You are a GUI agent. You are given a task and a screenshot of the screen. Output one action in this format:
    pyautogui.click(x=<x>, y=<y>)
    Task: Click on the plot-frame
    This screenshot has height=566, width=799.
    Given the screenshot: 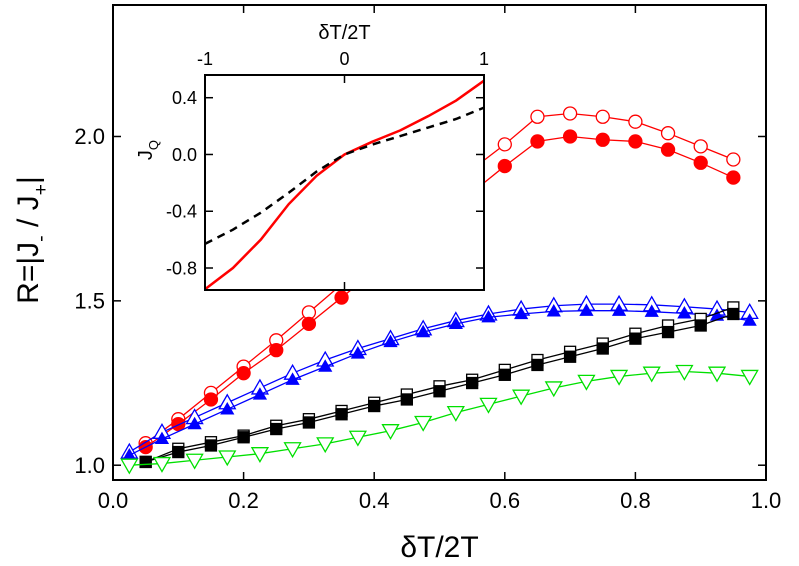 What is the action you would take?
    pyautogui.click(x=344, y=182)
    